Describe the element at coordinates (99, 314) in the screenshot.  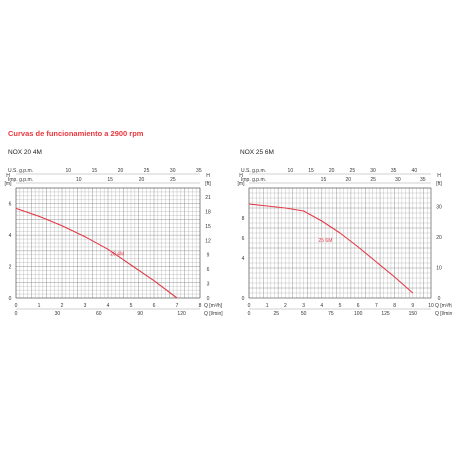
I see `lmin-tick-label: 60` at that location.